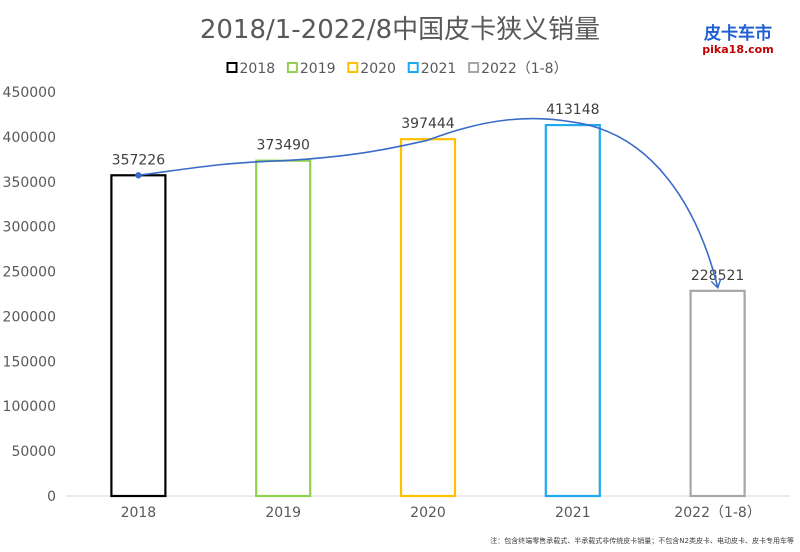 Image resolution: width=800 pixels, height=552 pixels. I want to click on y-tick-label: 50000, so click(33, 452).